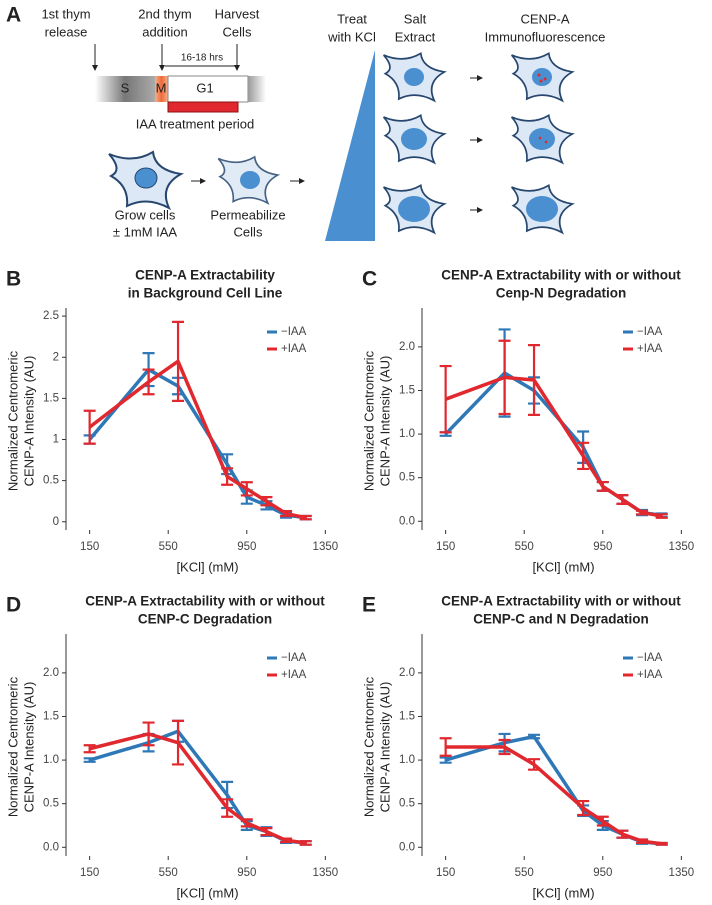 This screenshot has height=905, width=712. I want to click on panel-letter: A, so click(13, 15).